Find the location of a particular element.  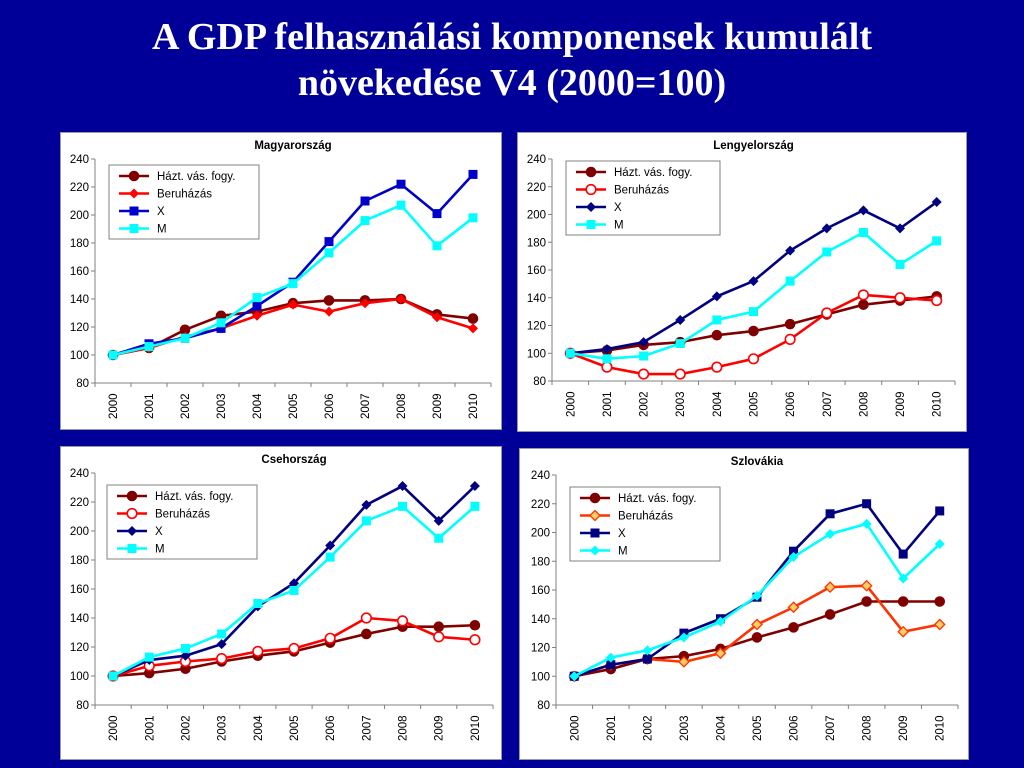

x-tick-label: 2001 is located at coordinates (608, 404).